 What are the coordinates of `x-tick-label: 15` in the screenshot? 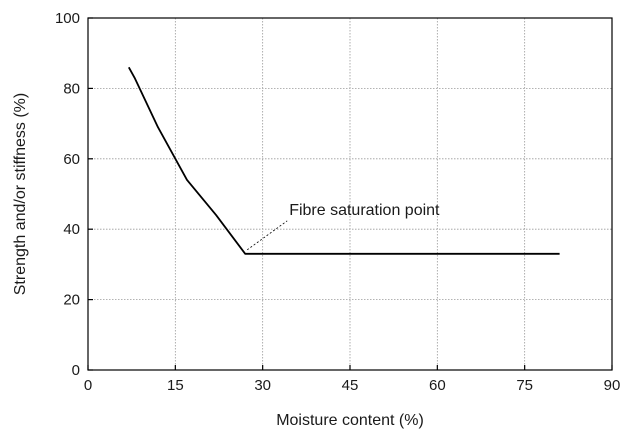 It's located at (175, 385).